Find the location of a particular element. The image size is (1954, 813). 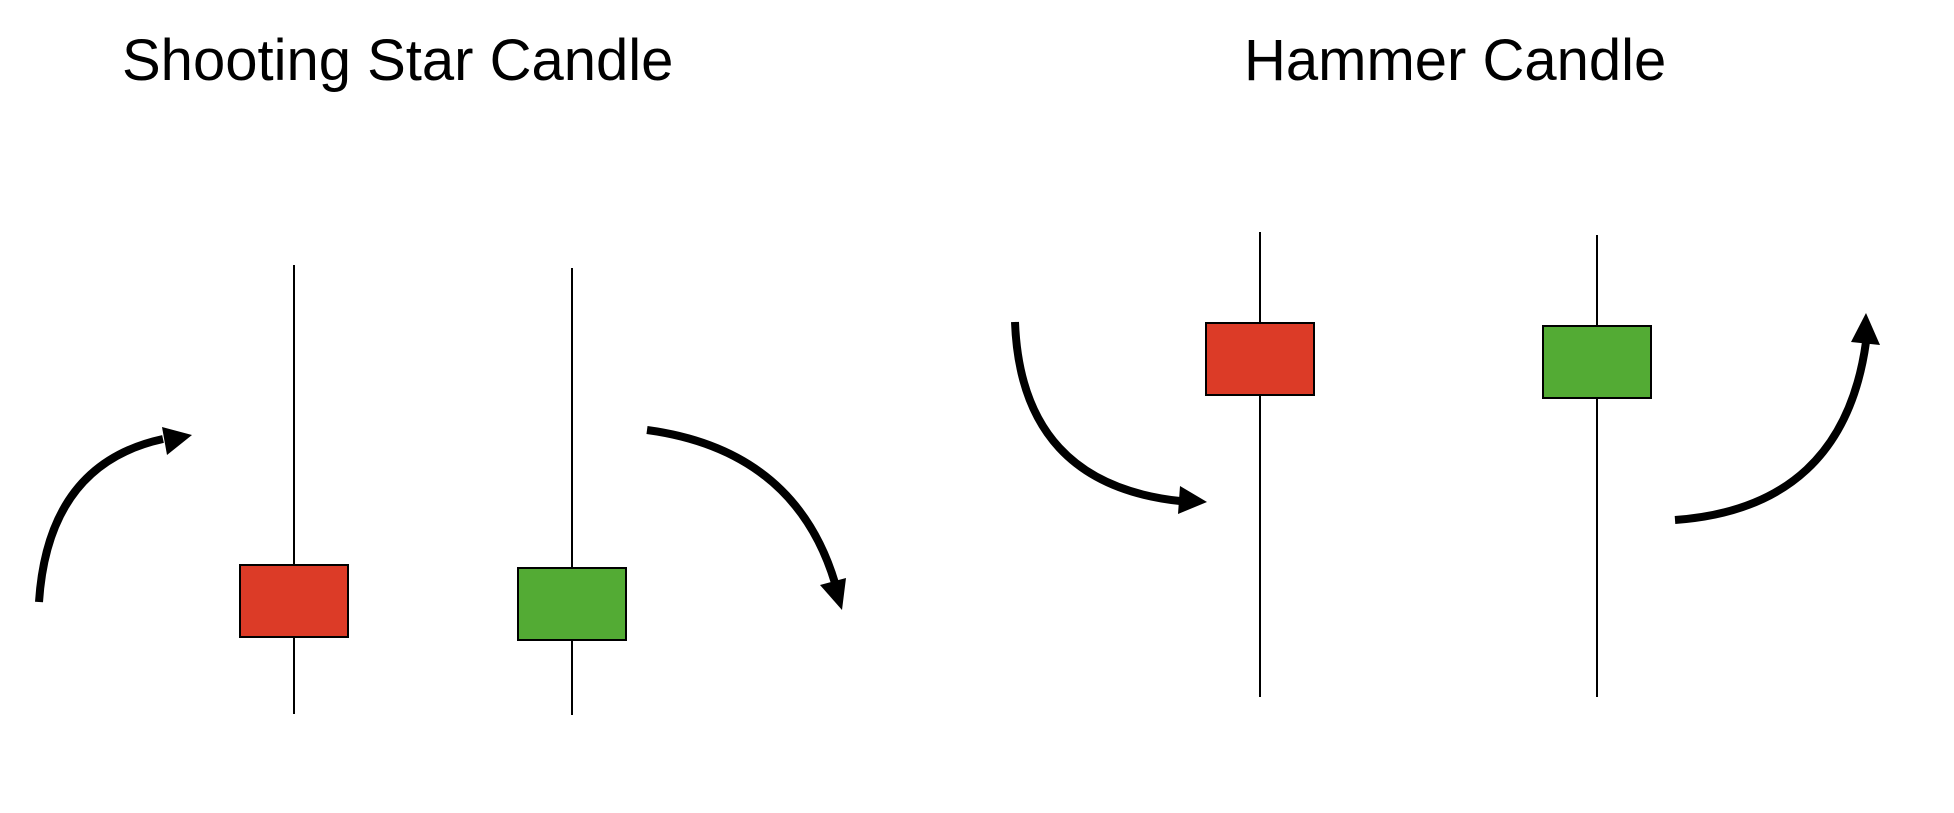

shooting-star-downtrend-arrow-line is located at coordinates (742, 505).